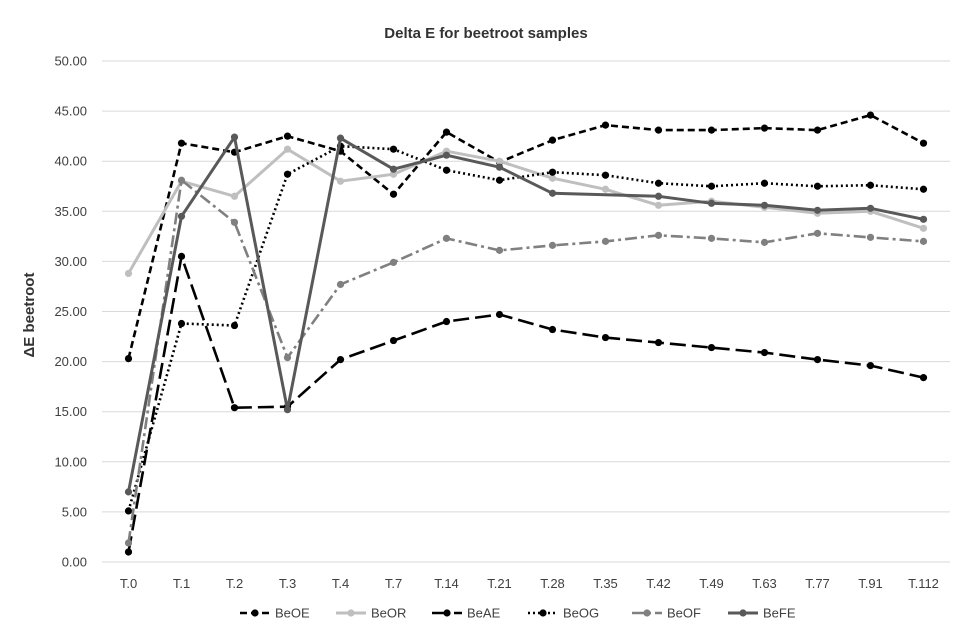 This screenshot has width=953, height=632. Describe the element at coordinates (870, 583) in the screenshot. I see `x-tick-label: T.91` at that location.